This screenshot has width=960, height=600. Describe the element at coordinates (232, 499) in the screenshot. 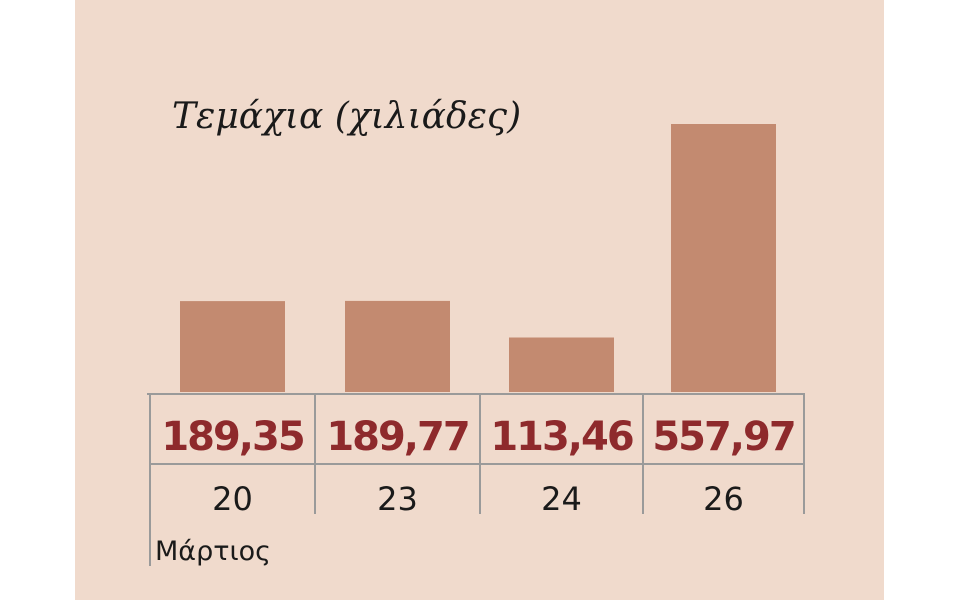

I see `category-label-20: 20` at that location.